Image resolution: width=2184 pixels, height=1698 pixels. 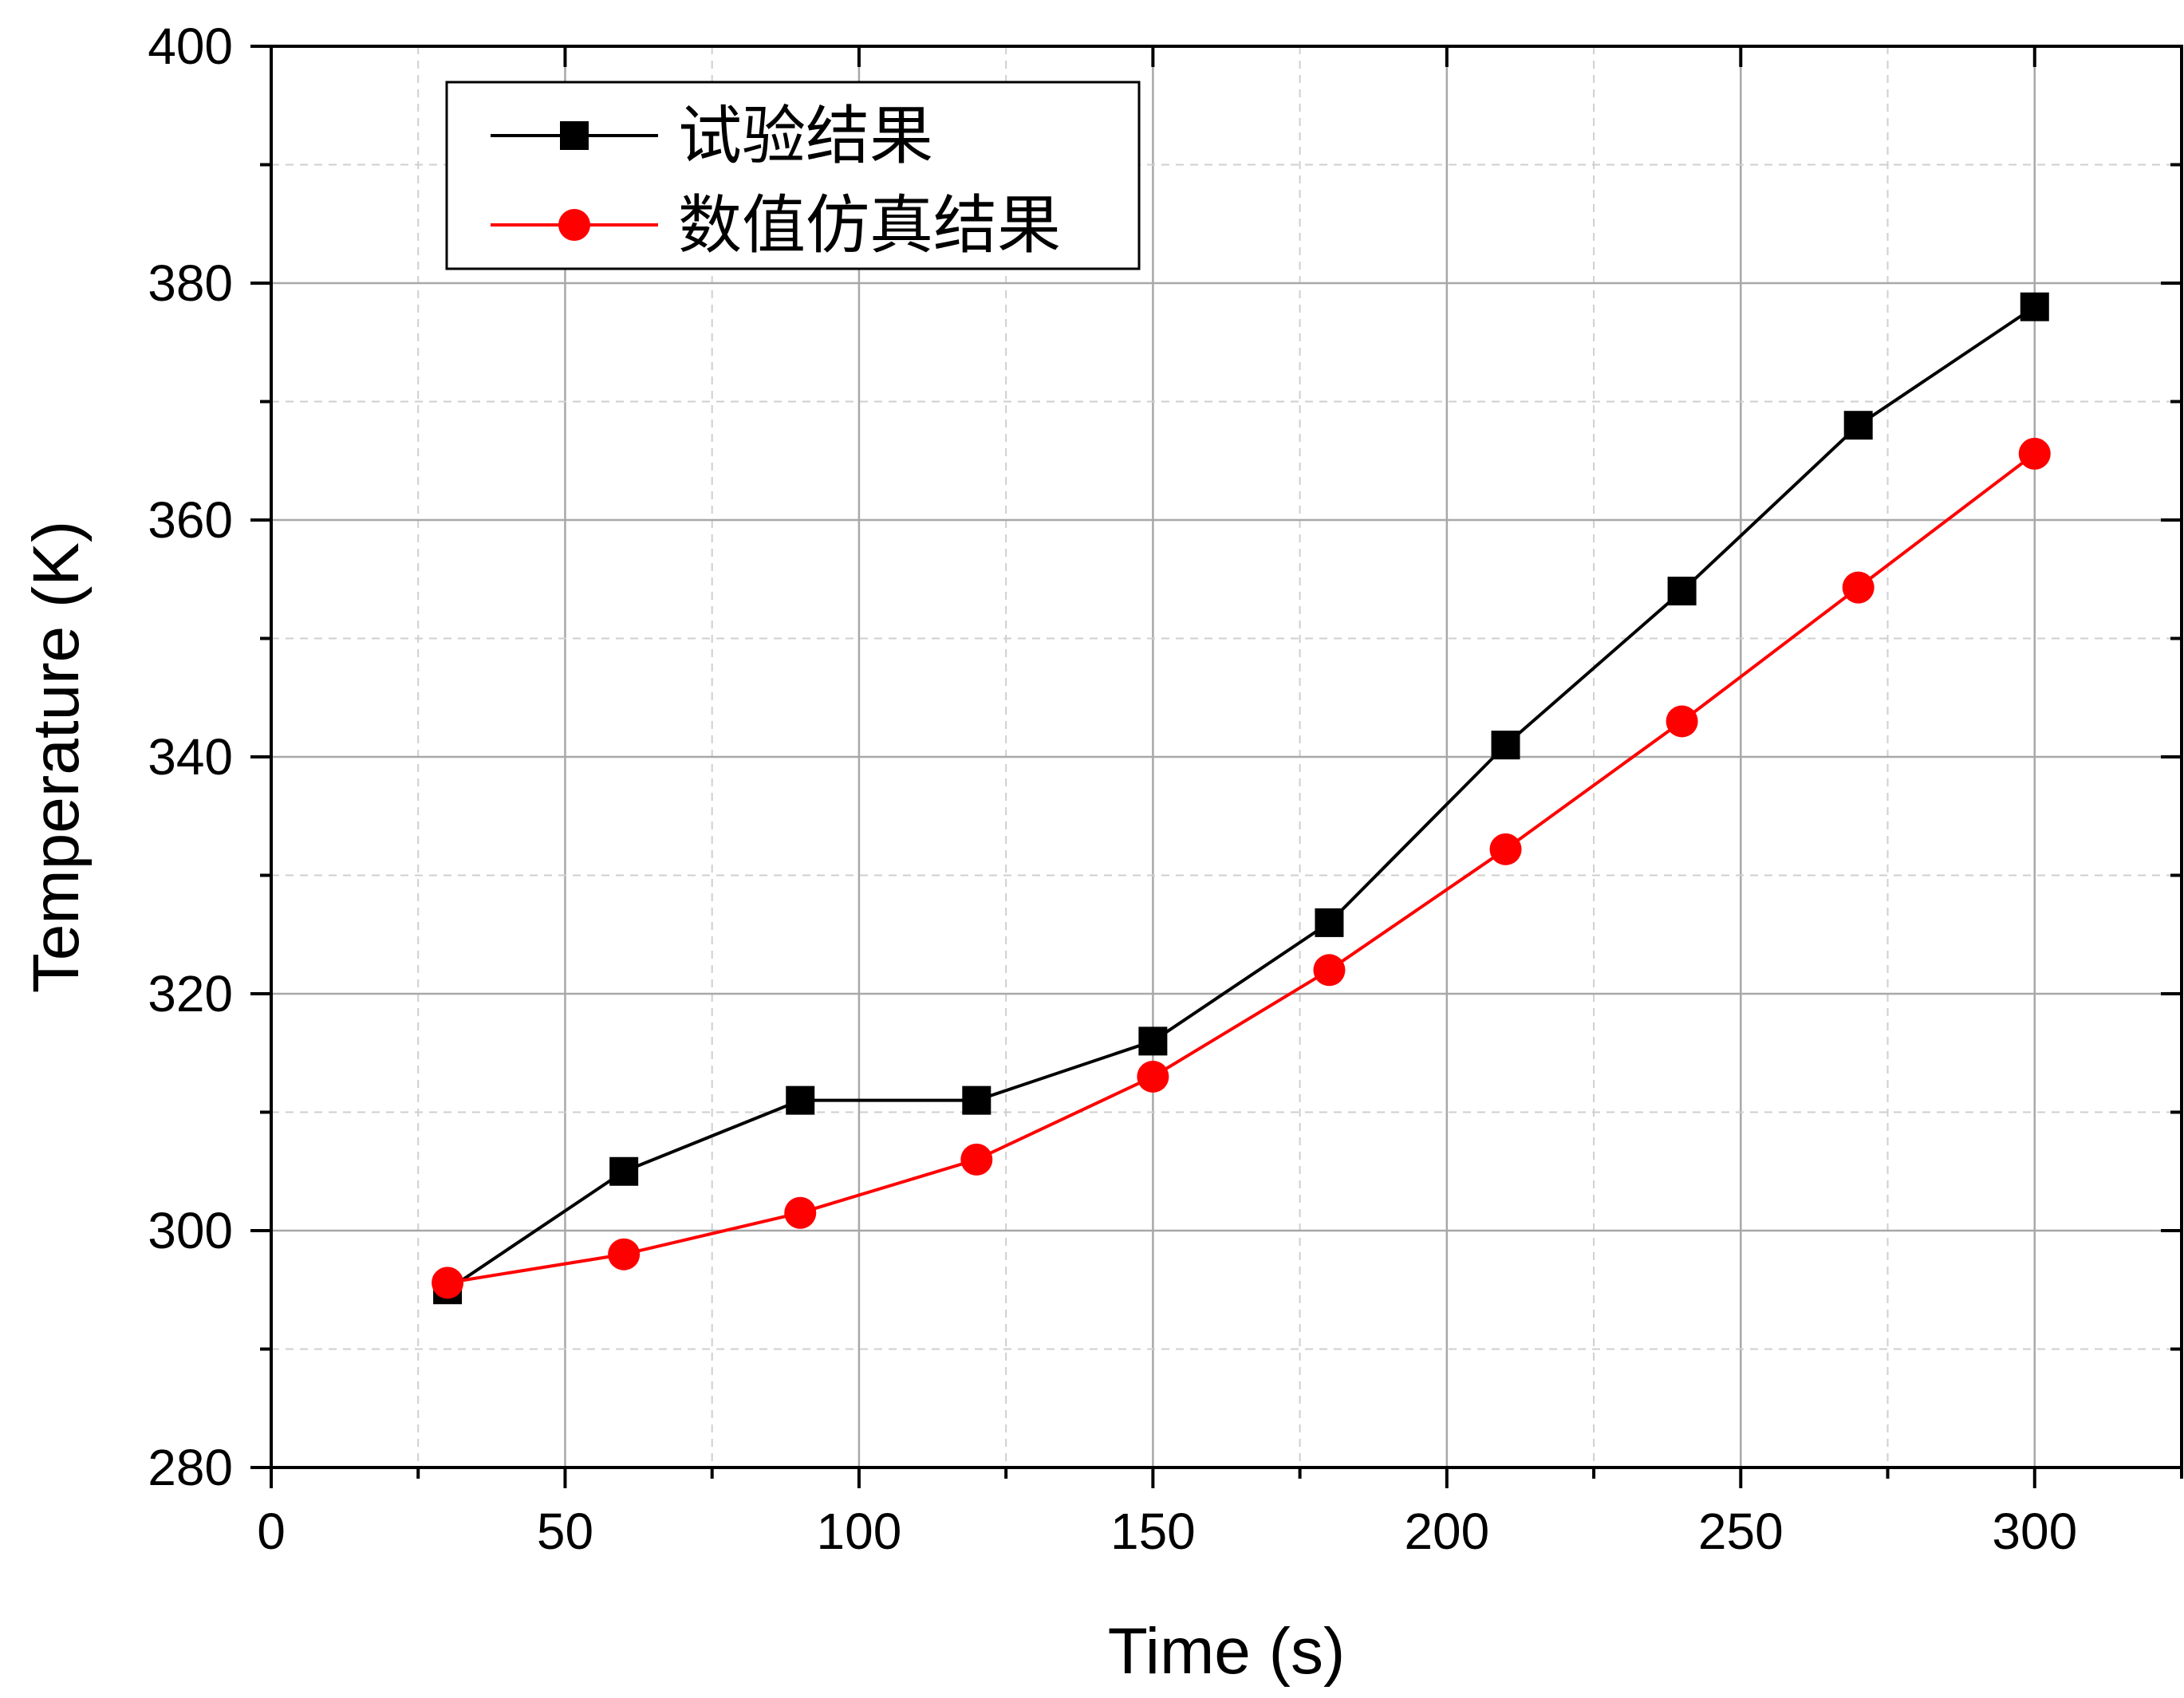 What do you see at coordinates (1227, 1651) in the screenshot?
I see `x-axis-title: Time (s)` at bounding box center [1227, 1651].